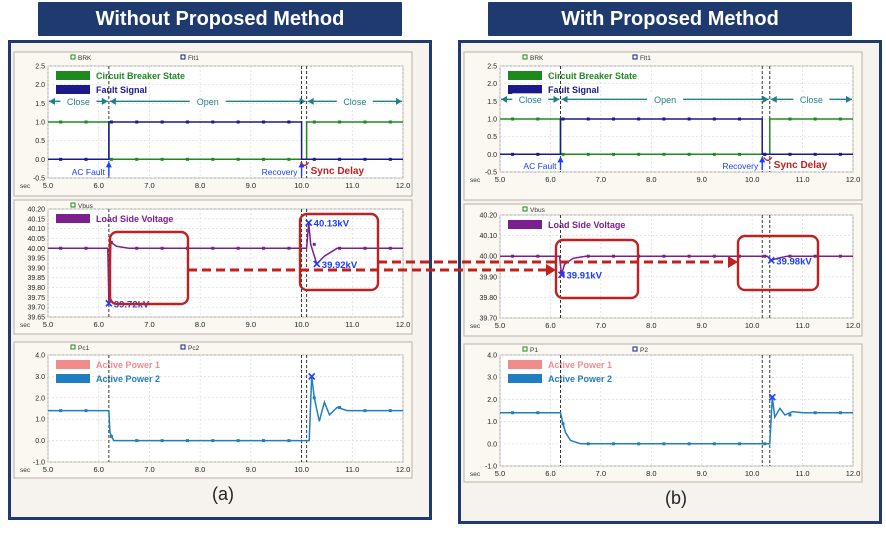 The image size is (886, 534). Describe the element at coordinates (25, 470) in the screenshot. I see `x-unit-label: sec` at that location.